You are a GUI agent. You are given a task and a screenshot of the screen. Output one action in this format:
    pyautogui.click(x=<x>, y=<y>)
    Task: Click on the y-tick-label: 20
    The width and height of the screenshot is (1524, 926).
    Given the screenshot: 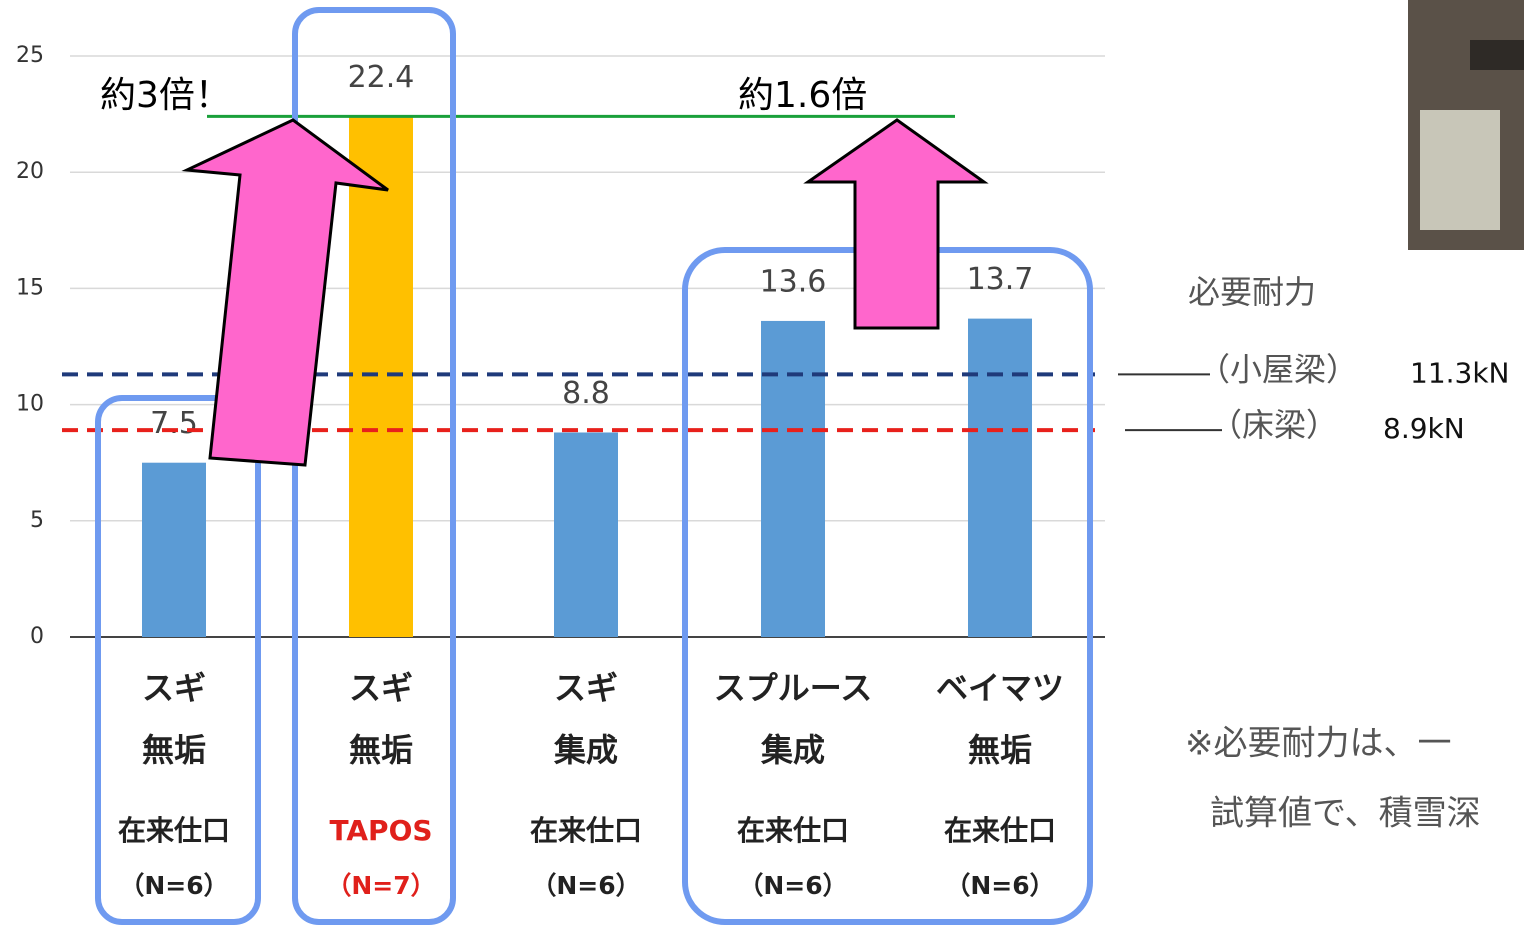 What is the action you would take?
    pyautogui.click(x=30, y=171)
    